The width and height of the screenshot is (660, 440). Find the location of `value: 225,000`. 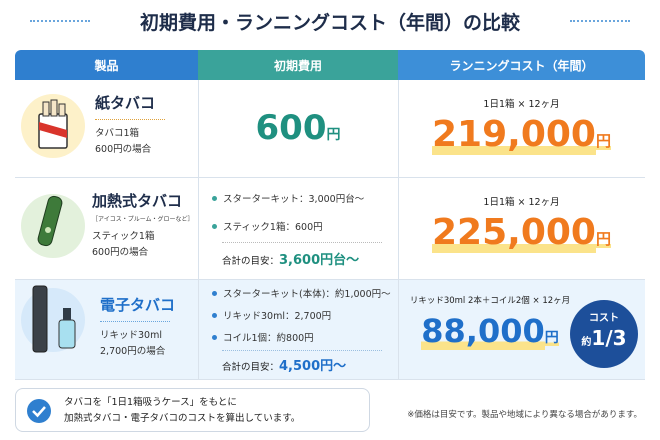

value: 225,000 is located at coordinates (514, 232).